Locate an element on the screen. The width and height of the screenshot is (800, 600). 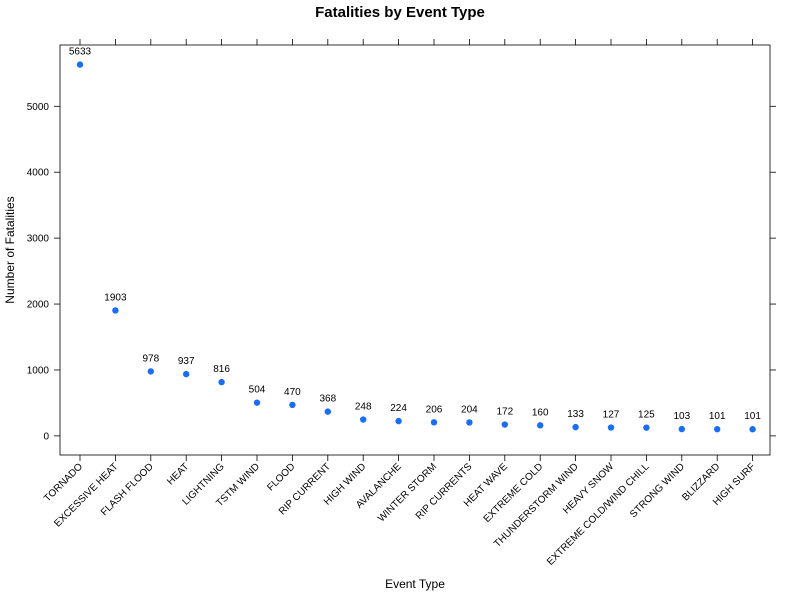
data-label: 125 is located at coordinates (646, 415).